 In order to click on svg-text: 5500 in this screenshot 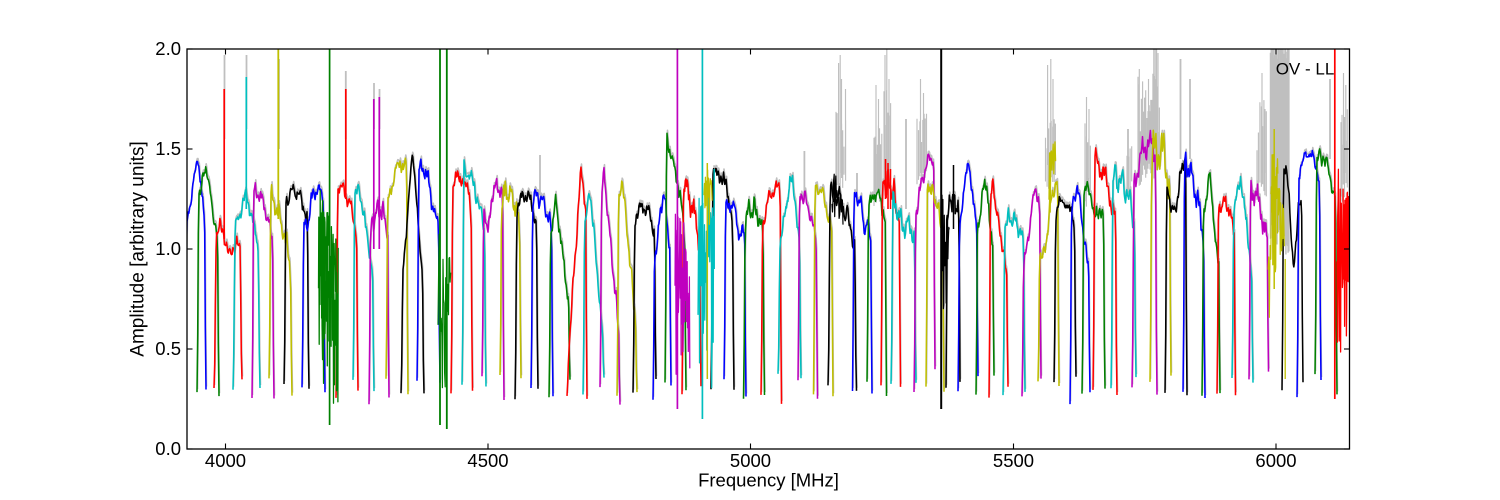, I will do `click(1013, 460)`.